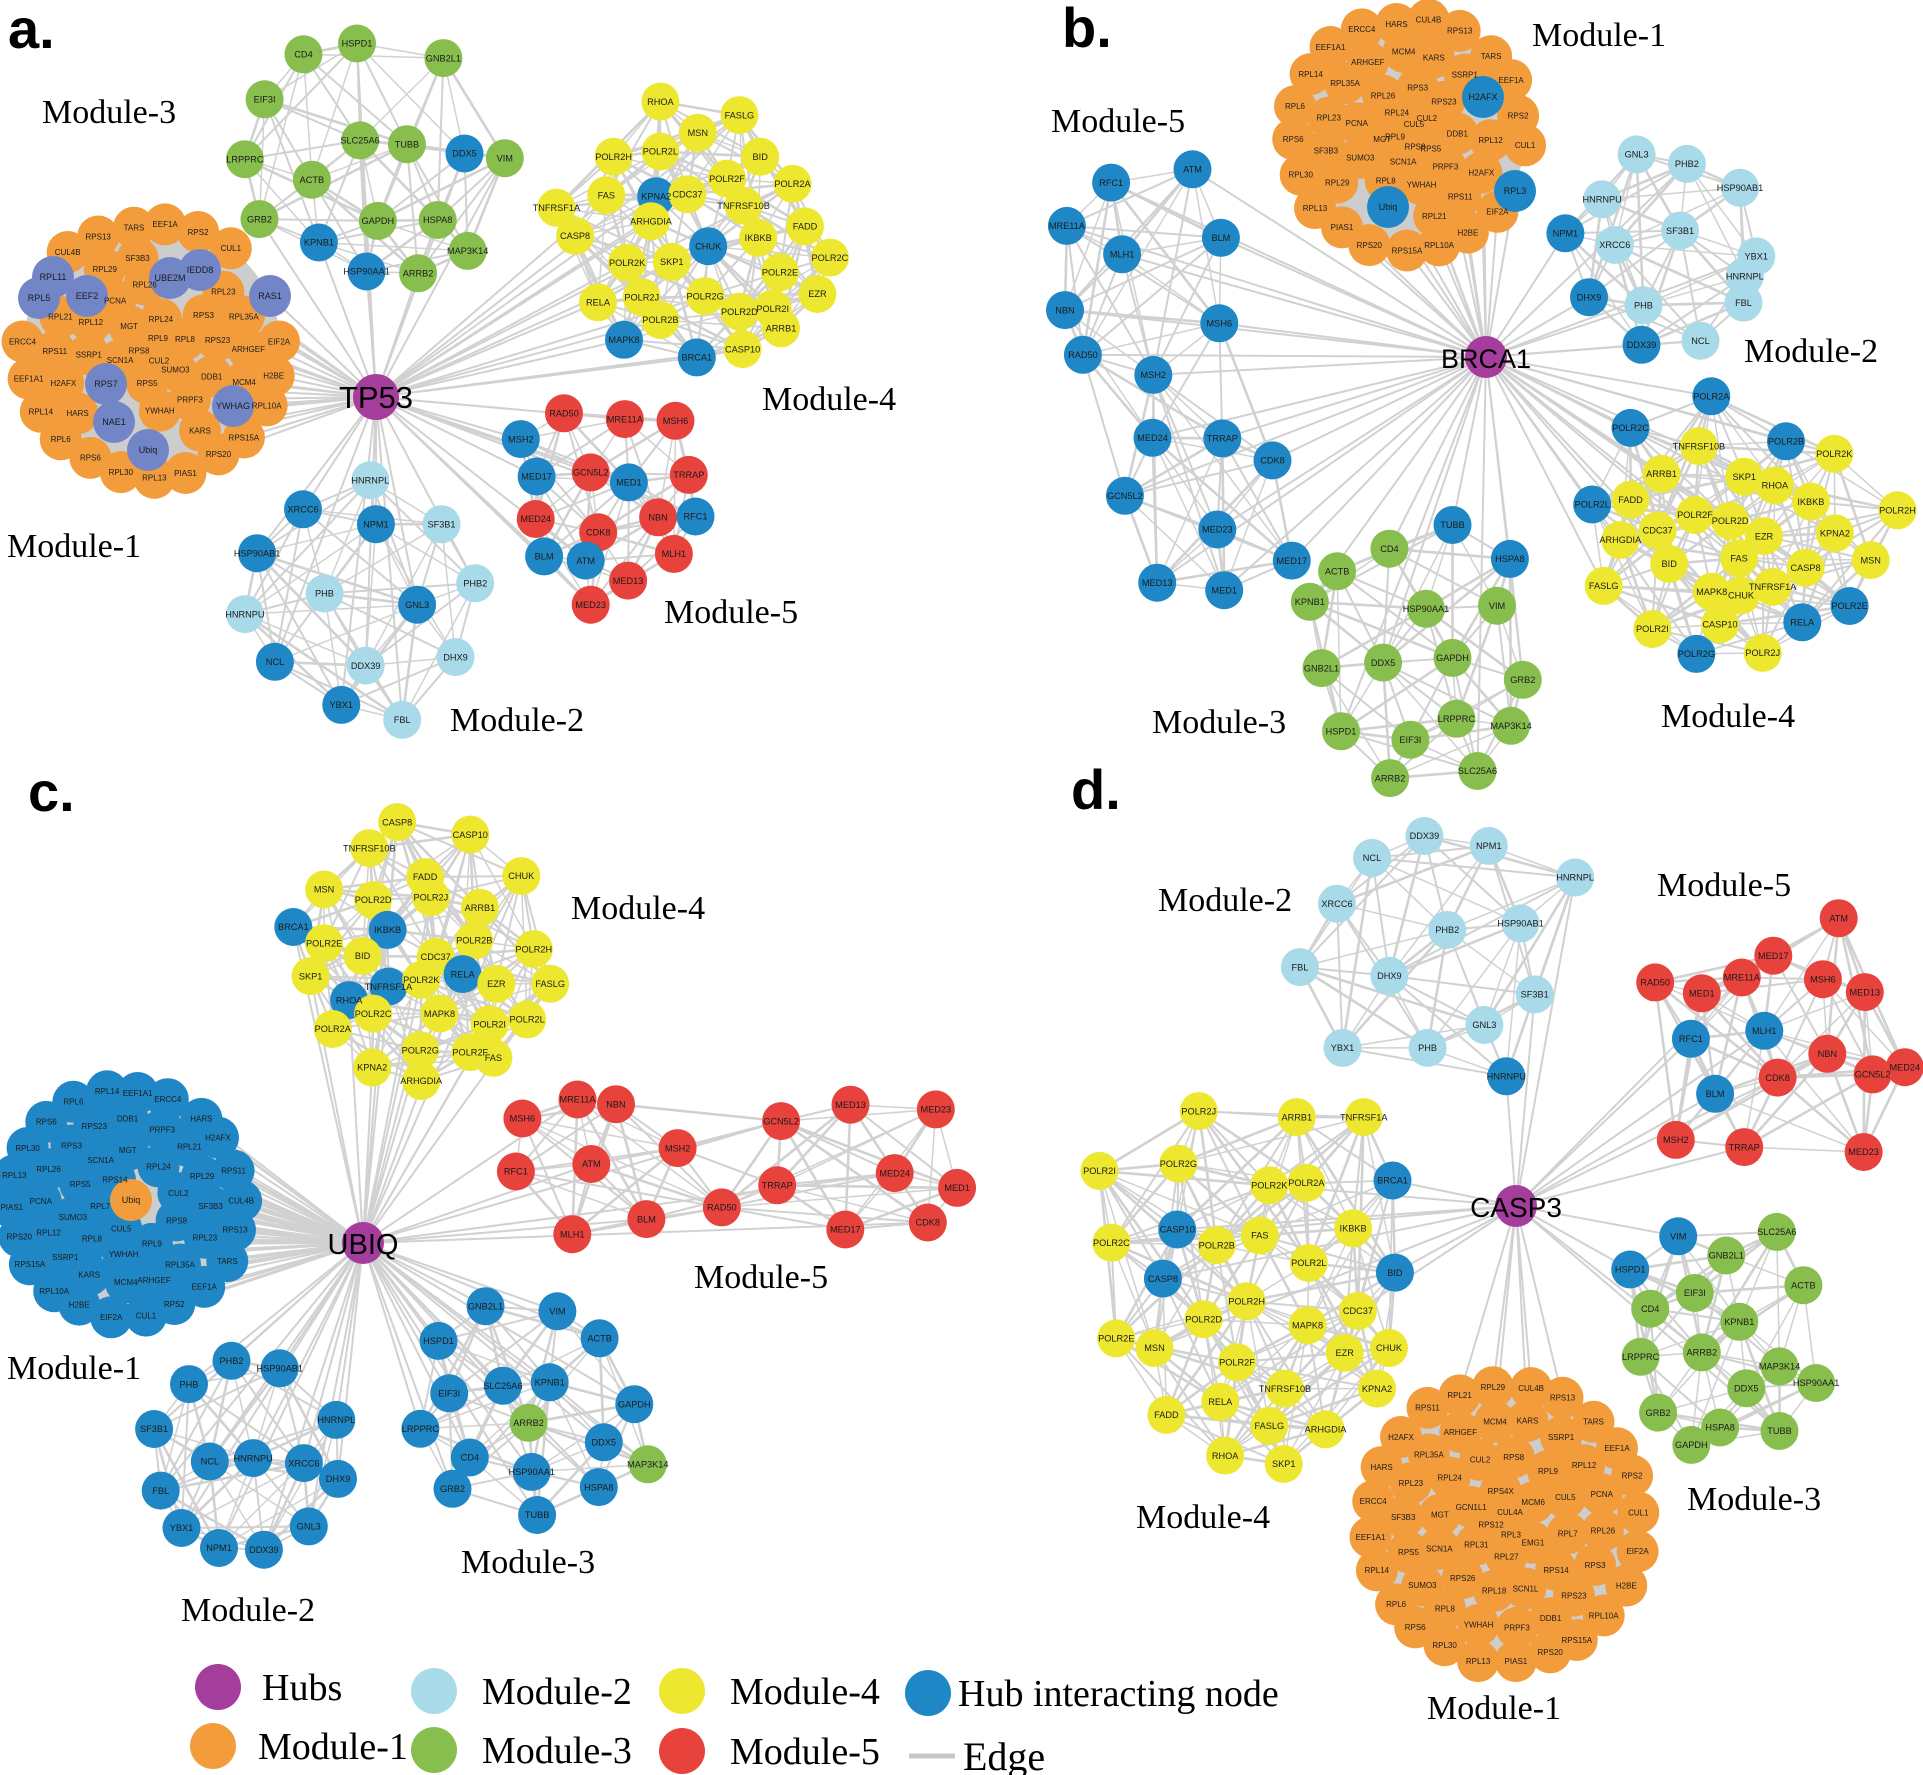 The width and height of the screenshot is (1923, 1775). I want to click on svg-text: FASLG, so click(740, 115).